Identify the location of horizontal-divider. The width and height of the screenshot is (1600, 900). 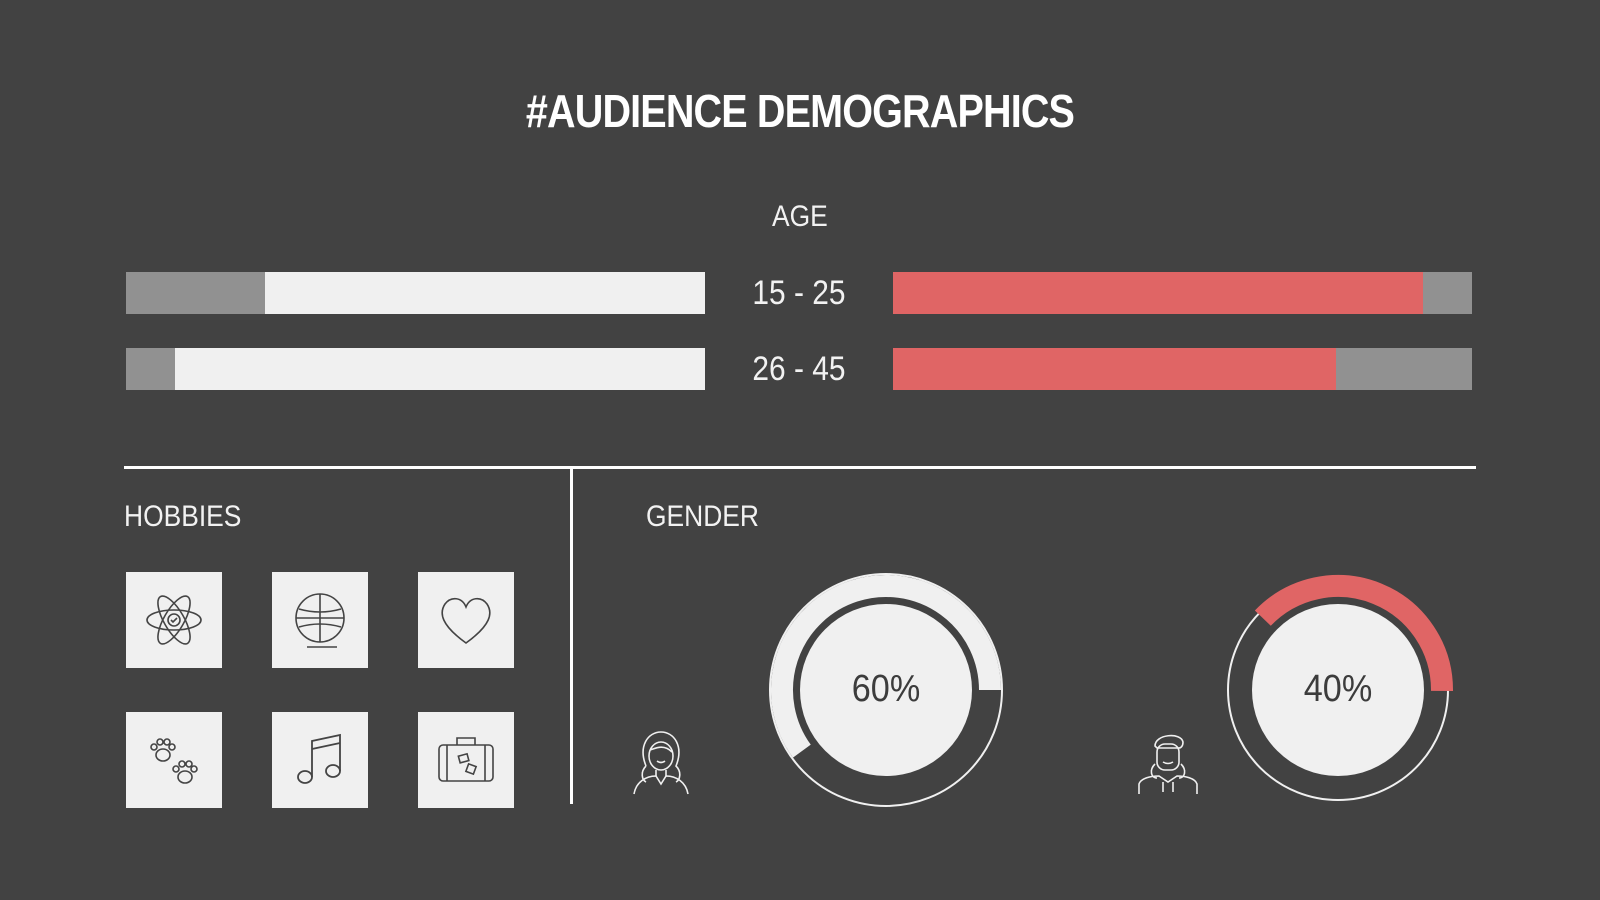
(800, 467).